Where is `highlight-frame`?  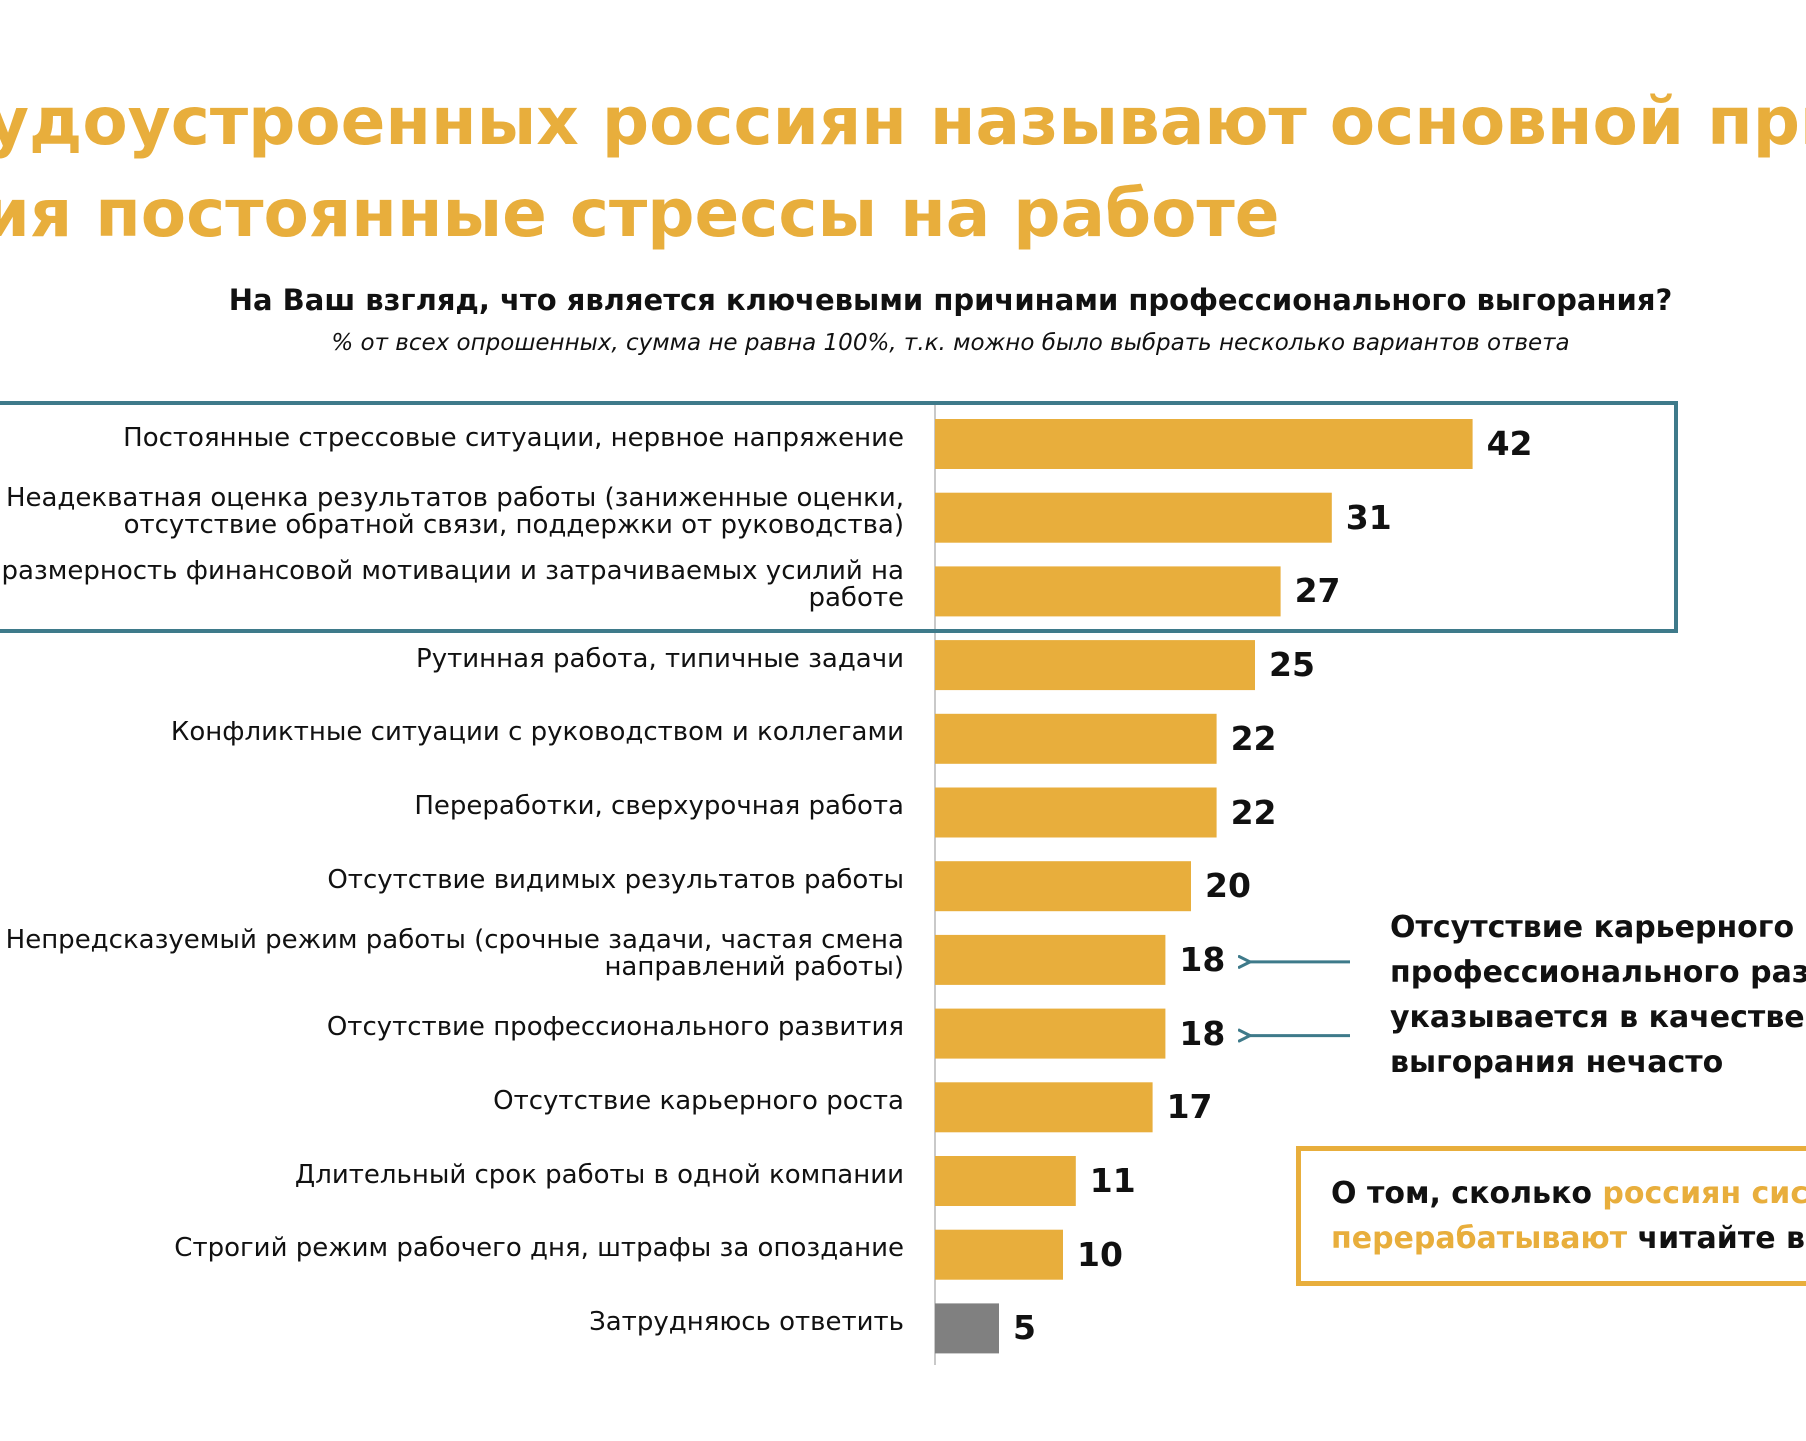
highlight-frame is located at coordinates (839, 517).